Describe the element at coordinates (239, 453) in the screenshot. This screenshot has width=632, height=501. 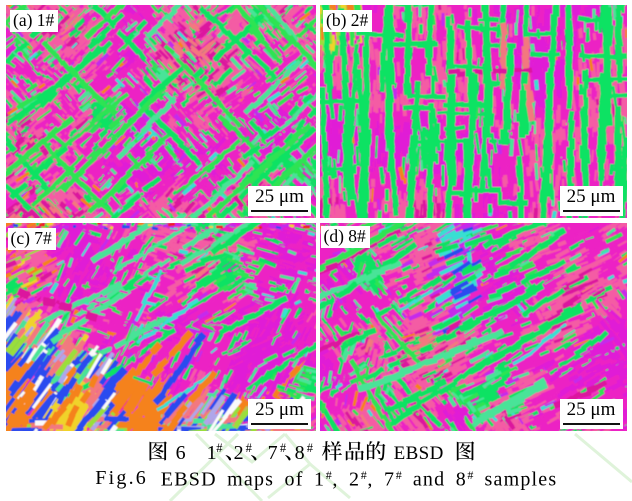
I see `svg-text: 2` at that location.